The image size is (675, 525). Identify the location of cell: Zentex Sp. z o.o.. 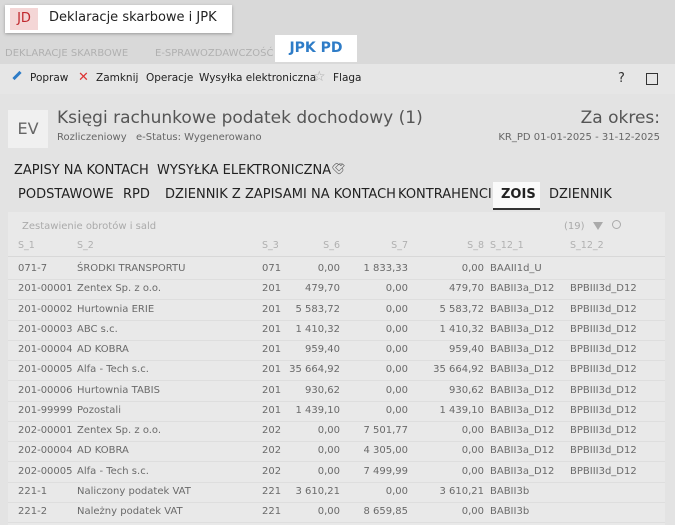
(119, 289).